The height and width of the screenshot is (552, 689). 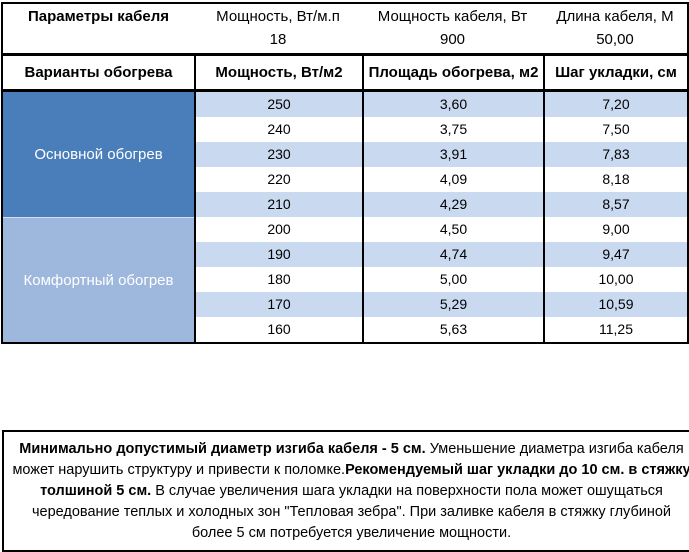 I want to click on data-cell: 7,20, so click(x=615, y=104).